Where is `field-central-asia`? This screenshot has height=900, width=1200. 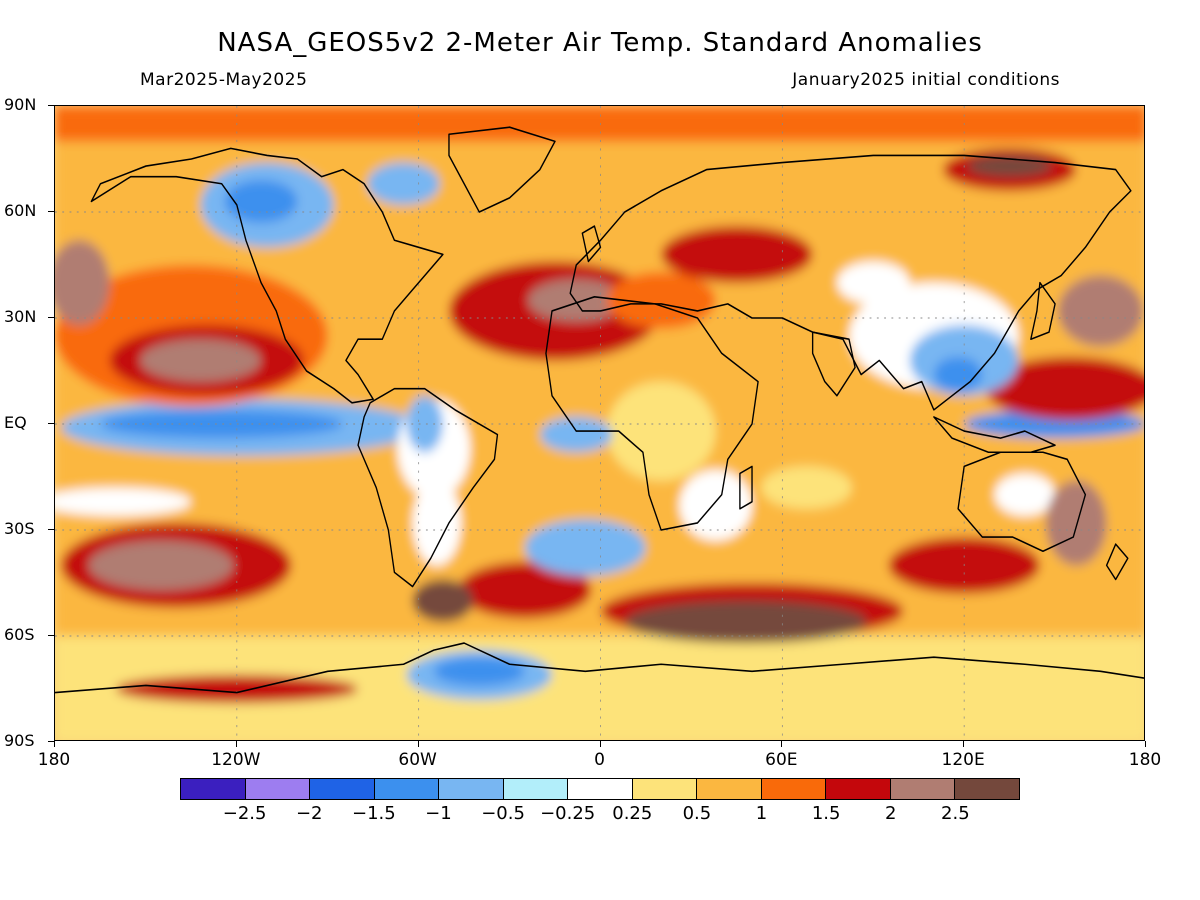 field-central-asia is located at coordinates (873, 282).